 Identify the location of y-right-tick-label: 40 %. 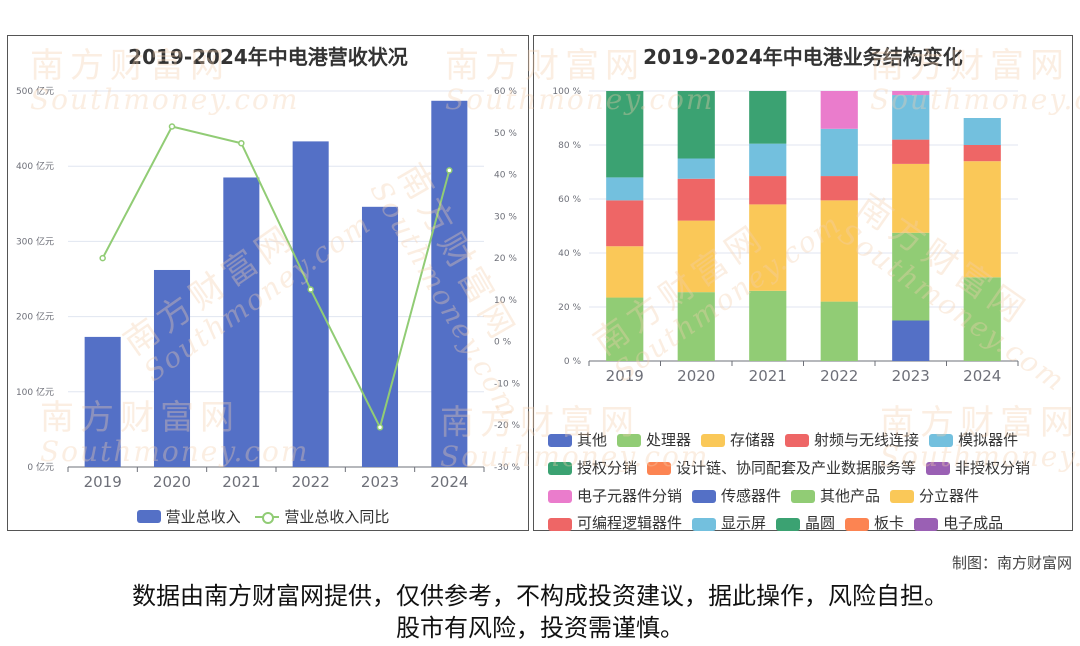
(505, 176).